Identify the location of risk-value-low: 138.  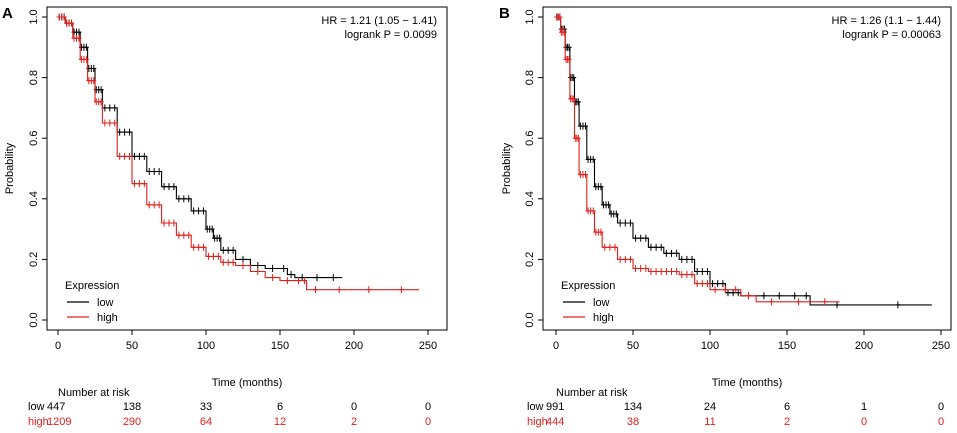
(132, 407).